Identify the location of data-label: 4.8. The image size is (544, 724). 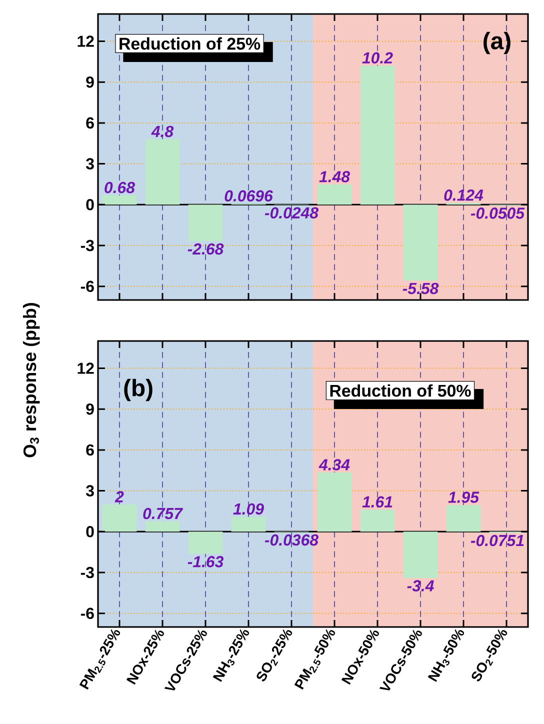
(162, 132).